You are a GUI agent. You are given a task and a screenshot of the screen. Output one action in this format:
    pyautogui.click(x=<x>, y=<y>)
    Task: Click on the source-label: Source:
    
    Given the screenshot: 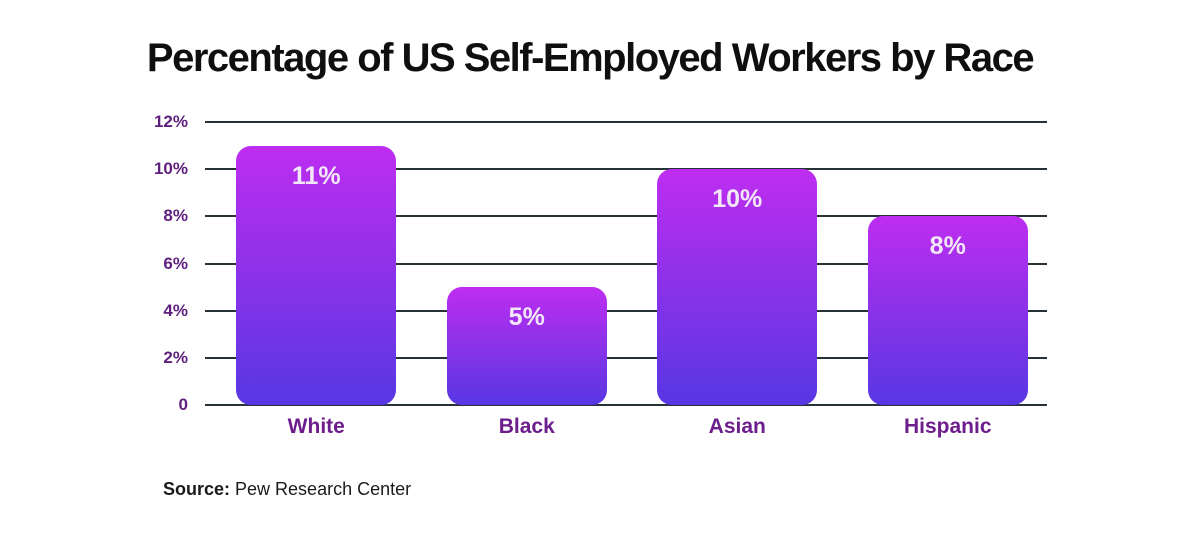 What is the action you would take?
    pyautogui.click(x=197, y=489)
    